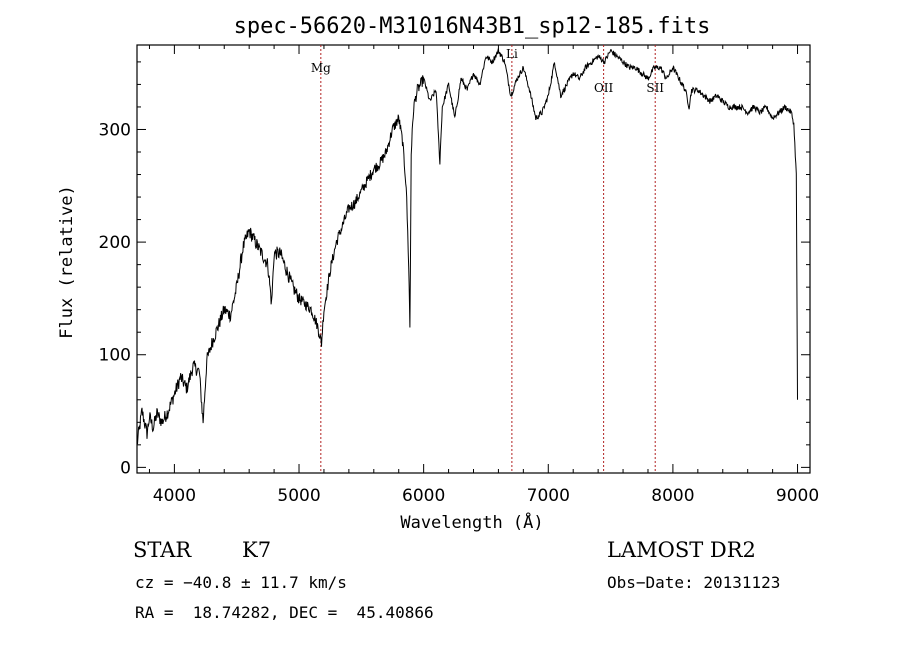 Image resolution: width=900 pixels, height=649 pixels. I want to click on y-axis-label: Flux (relative), so click(67, 262).